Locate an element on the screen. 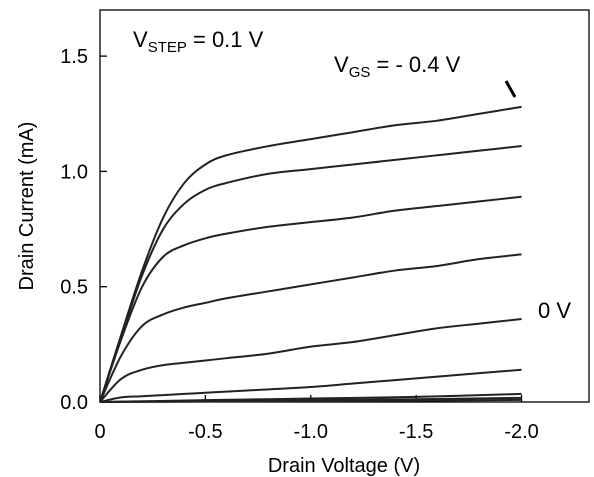  y-tick-label: 1.5 is located at coordinates (74, 57).